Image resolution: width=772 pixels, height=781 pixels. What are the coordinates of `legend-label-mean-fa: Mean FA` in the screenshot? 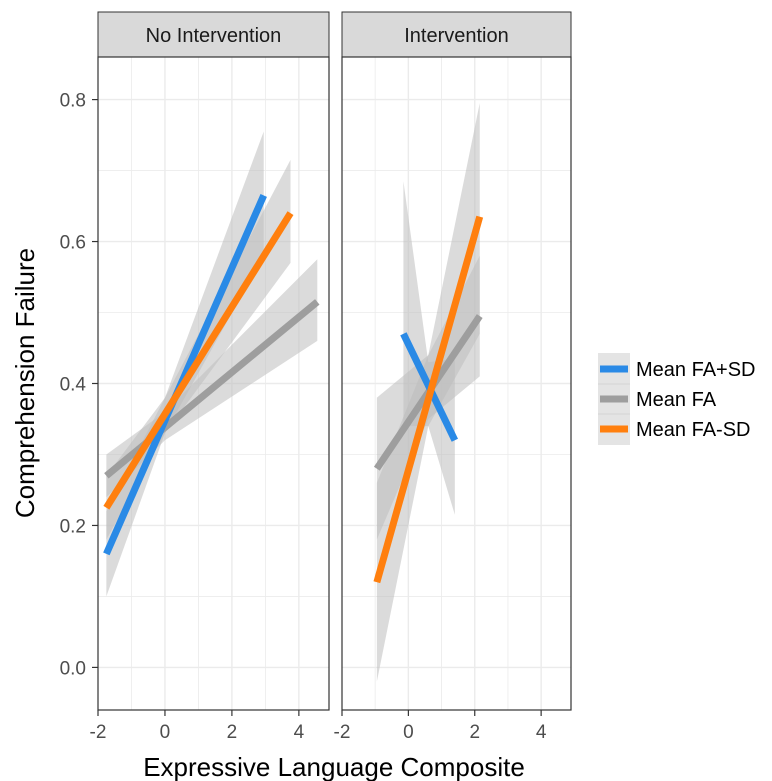 It's located at (676, 400).